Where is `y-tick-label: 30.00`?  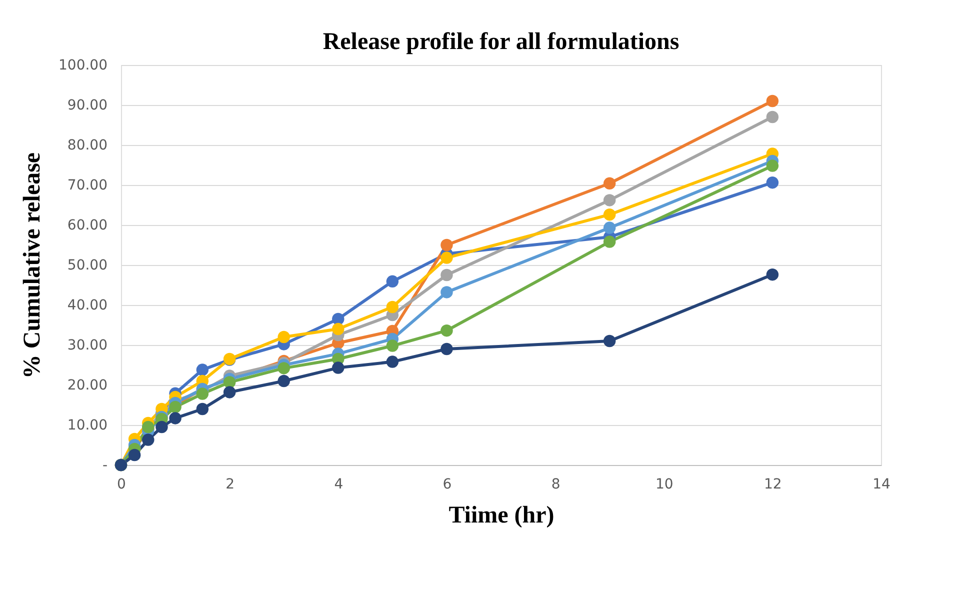
y-tick-label: 30.00 is located at coordinates (87, 346).